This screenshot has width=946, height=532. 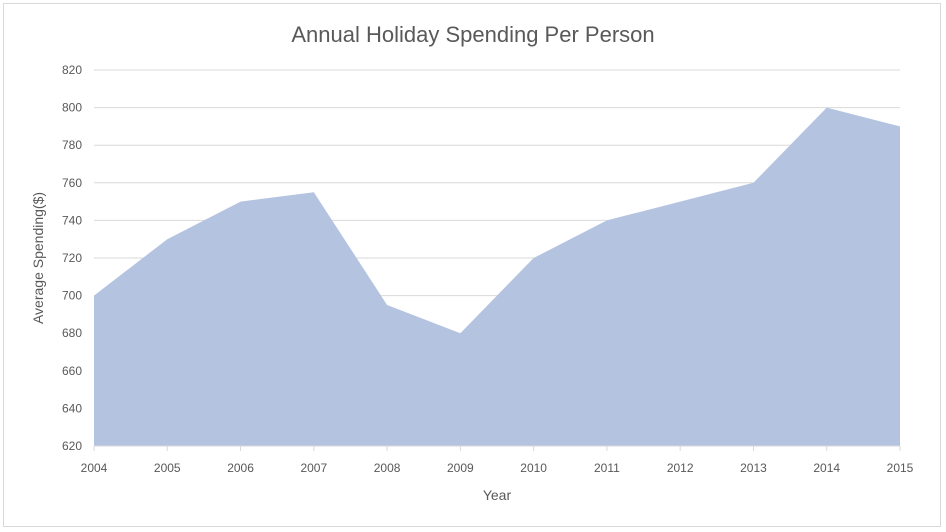 What do you see at coordinates (72, 371) in the screenshot?
I see `y-tick-label: 660` at bounding box center [72, 371].